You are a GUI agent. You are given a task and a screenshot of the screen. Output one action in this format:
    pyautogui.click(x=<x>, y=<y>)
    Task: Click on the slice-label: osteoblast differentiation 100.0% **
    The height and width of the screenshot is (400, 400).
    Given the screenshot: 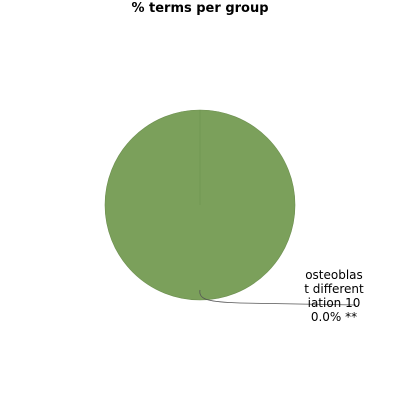 What is the action you would take?
    pyautogui.click(x=334, y=296)
    